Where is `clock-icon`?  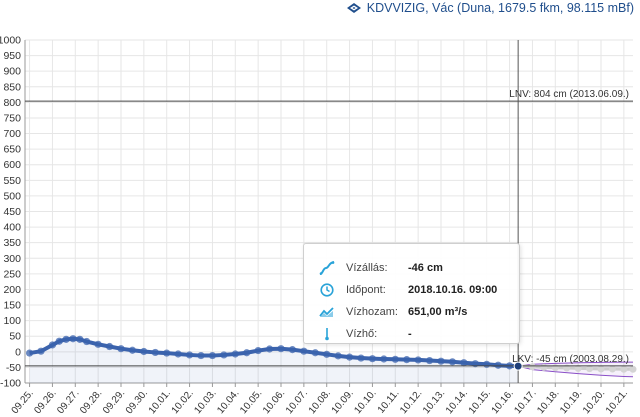
clock-icon is located at coordinates (327, 290).